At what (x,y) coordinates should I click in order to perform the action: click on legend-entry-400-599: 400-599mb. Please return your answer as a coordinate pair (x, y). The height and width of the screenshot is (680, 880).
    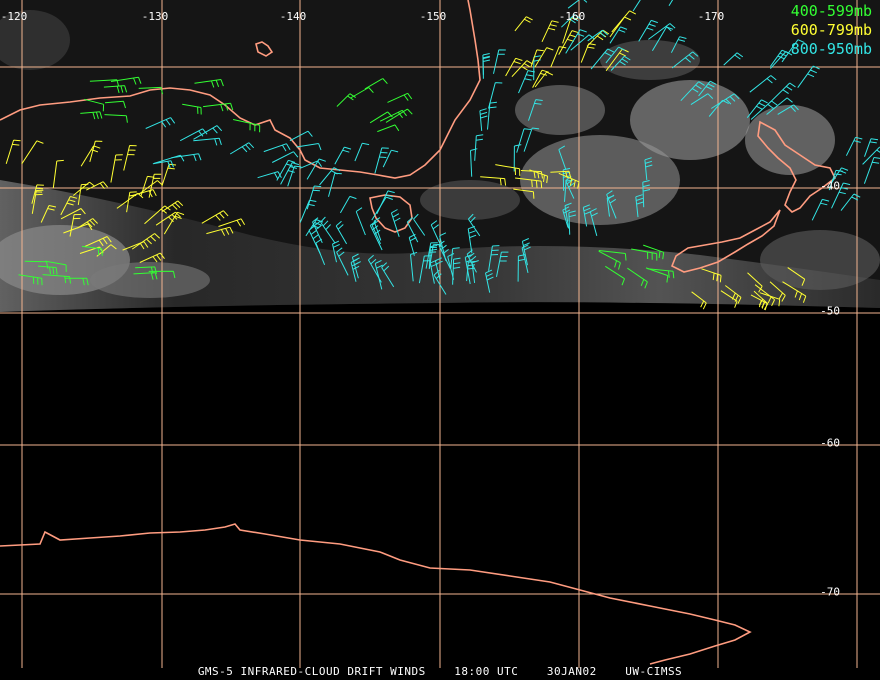
    Looking at the image, I should click on (831, 11).